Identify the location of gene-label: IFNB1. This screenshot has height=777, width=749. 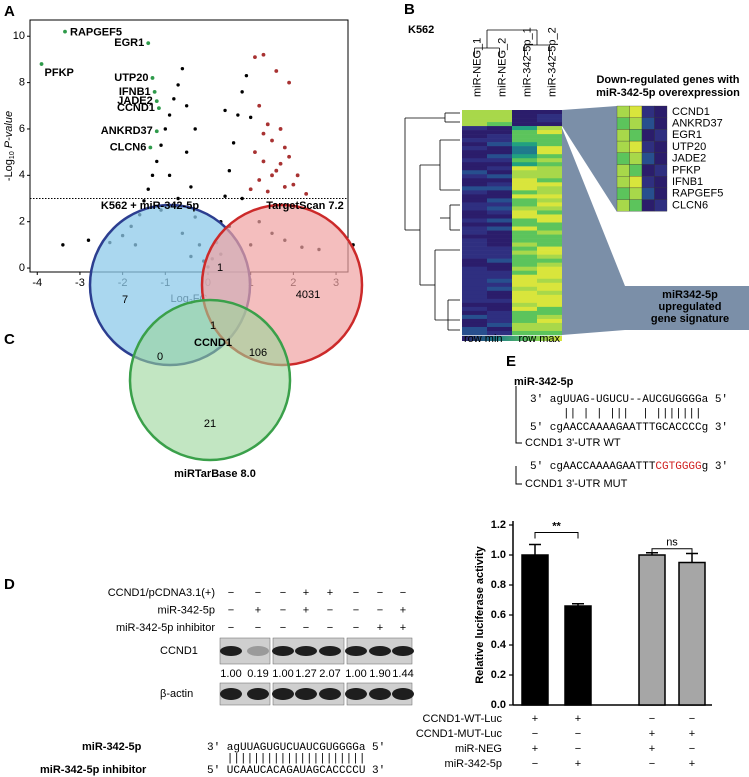
(135, 92).